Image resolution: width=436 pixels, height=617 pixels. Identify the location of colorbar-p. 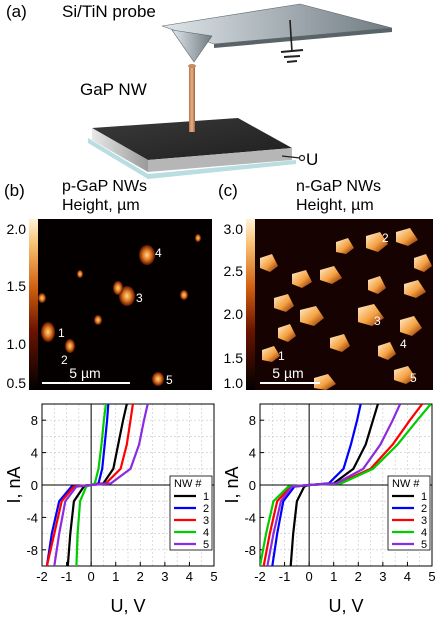
(33, 304).